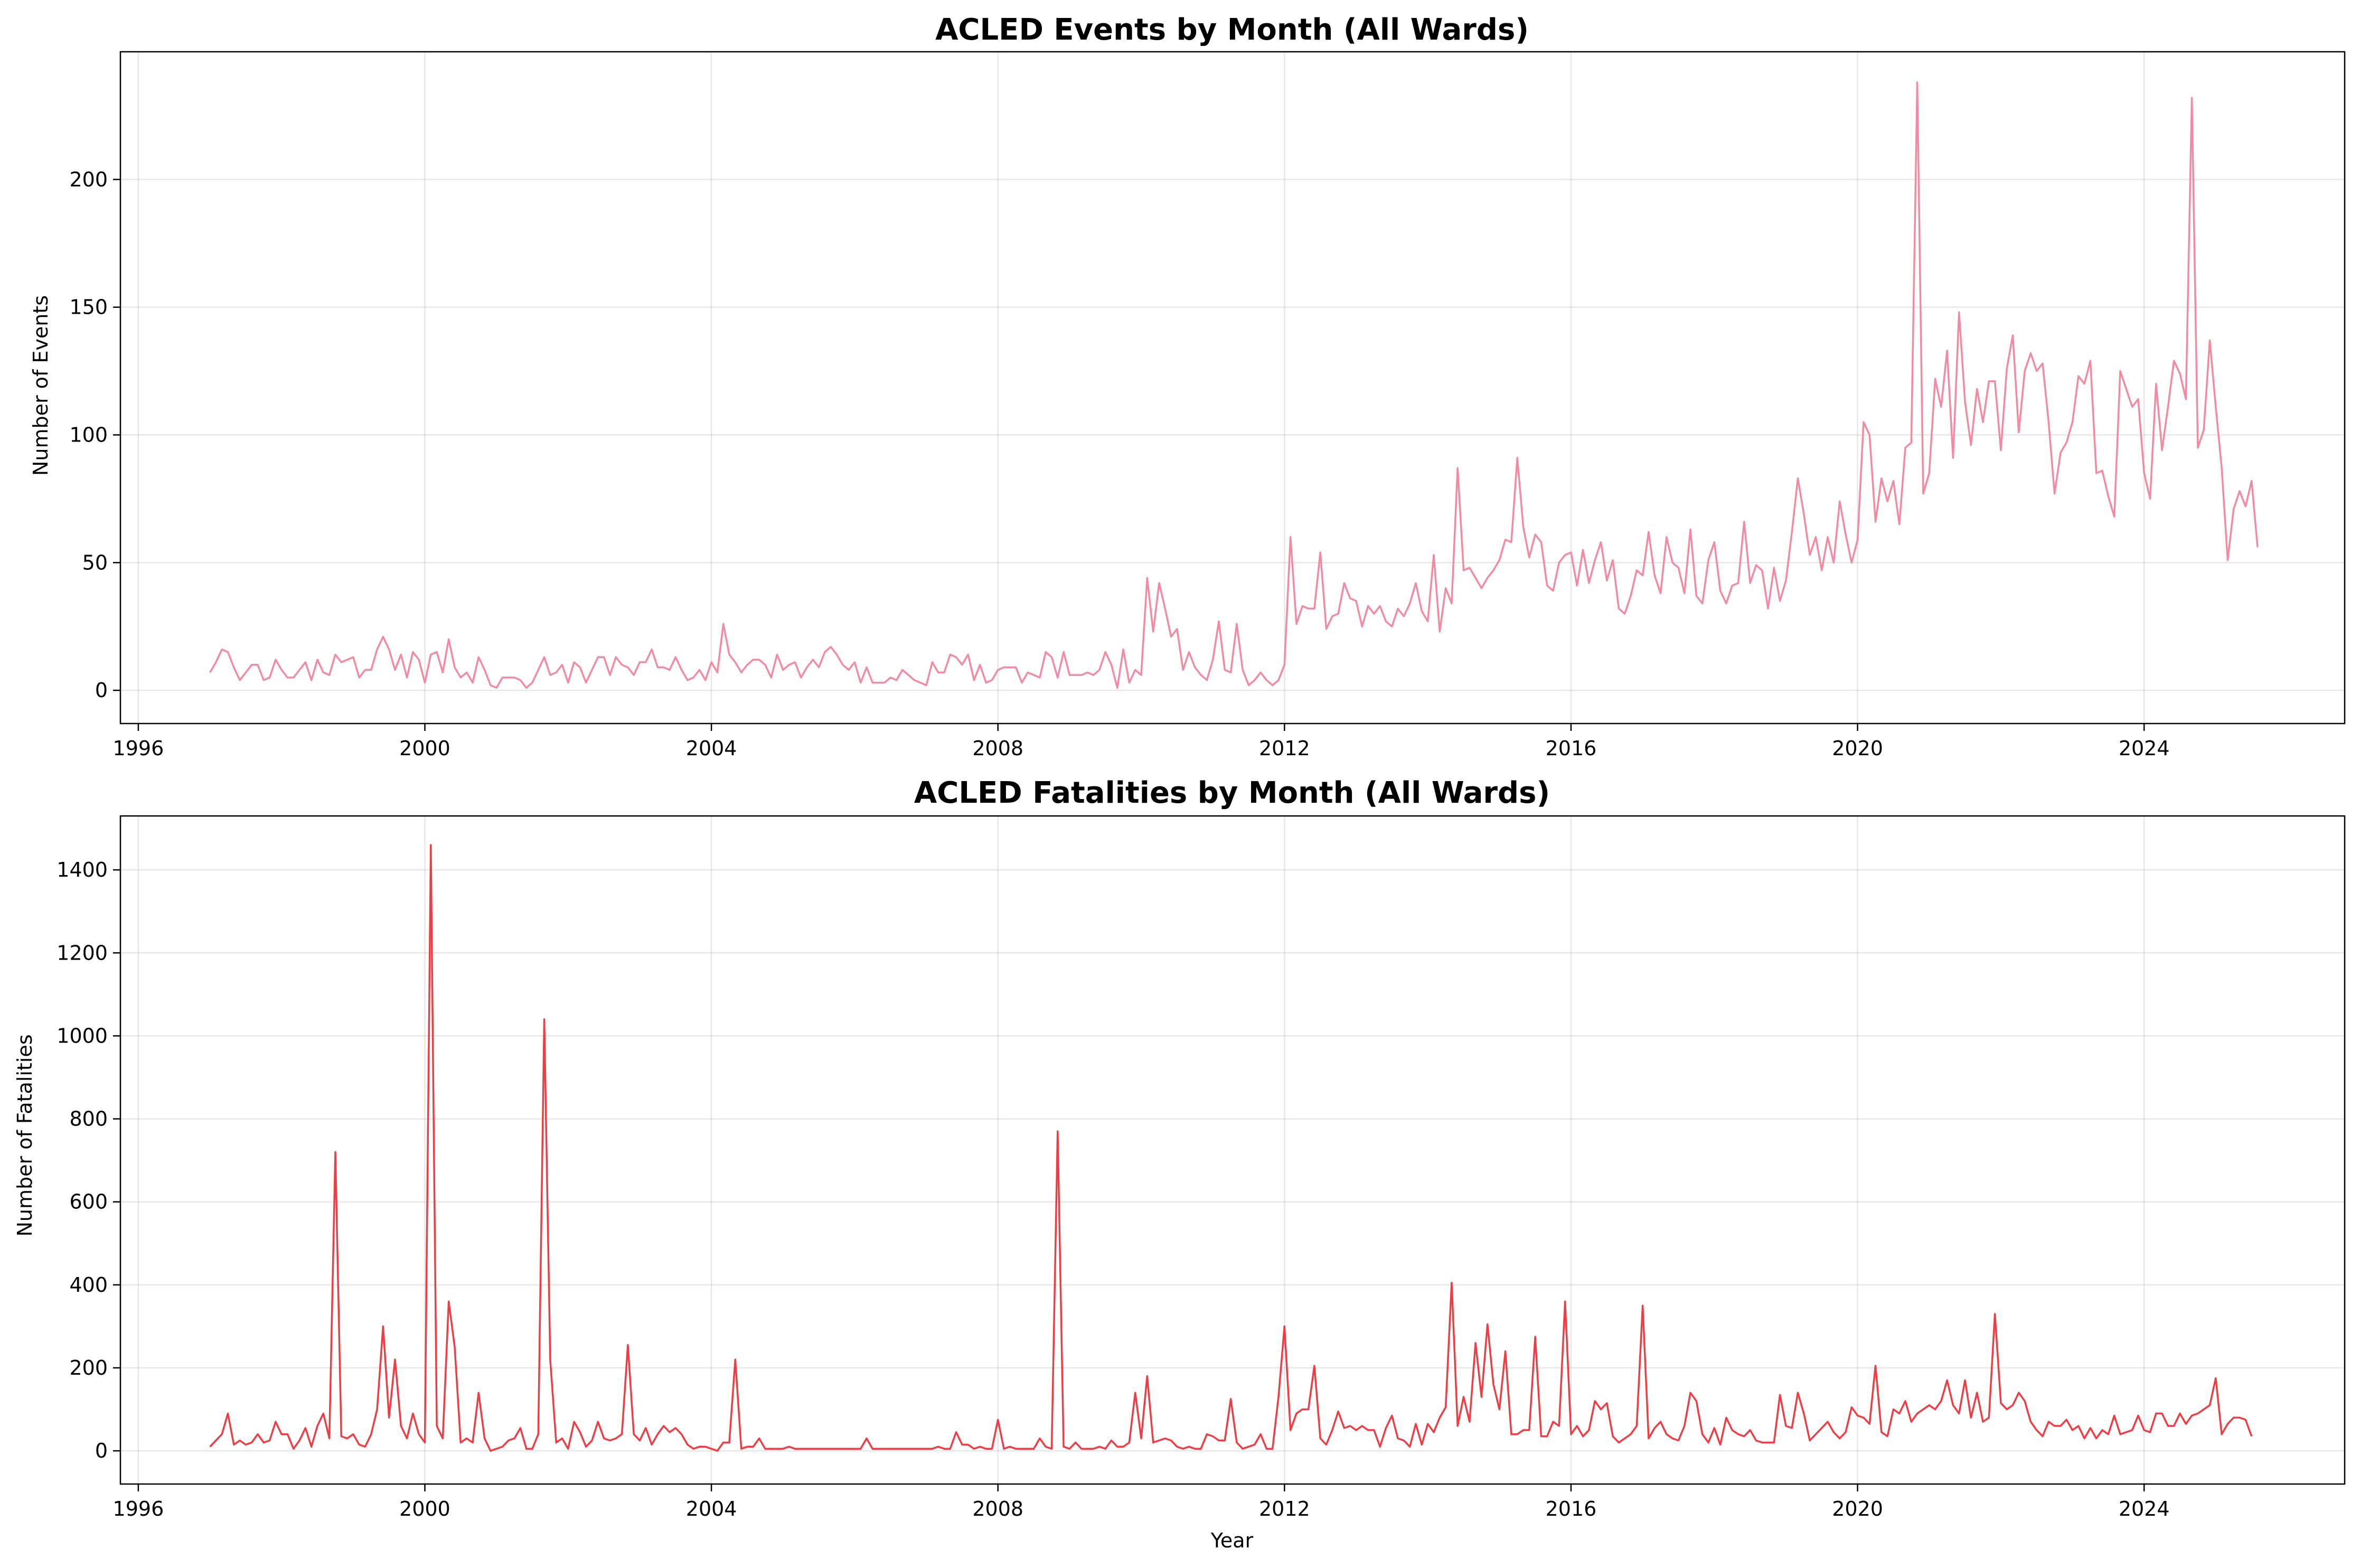  What do you see at coordinates (88, 308) in the screenshot?
I see `chart-events-ytick-label: 150` at bounding box center [88, 308].